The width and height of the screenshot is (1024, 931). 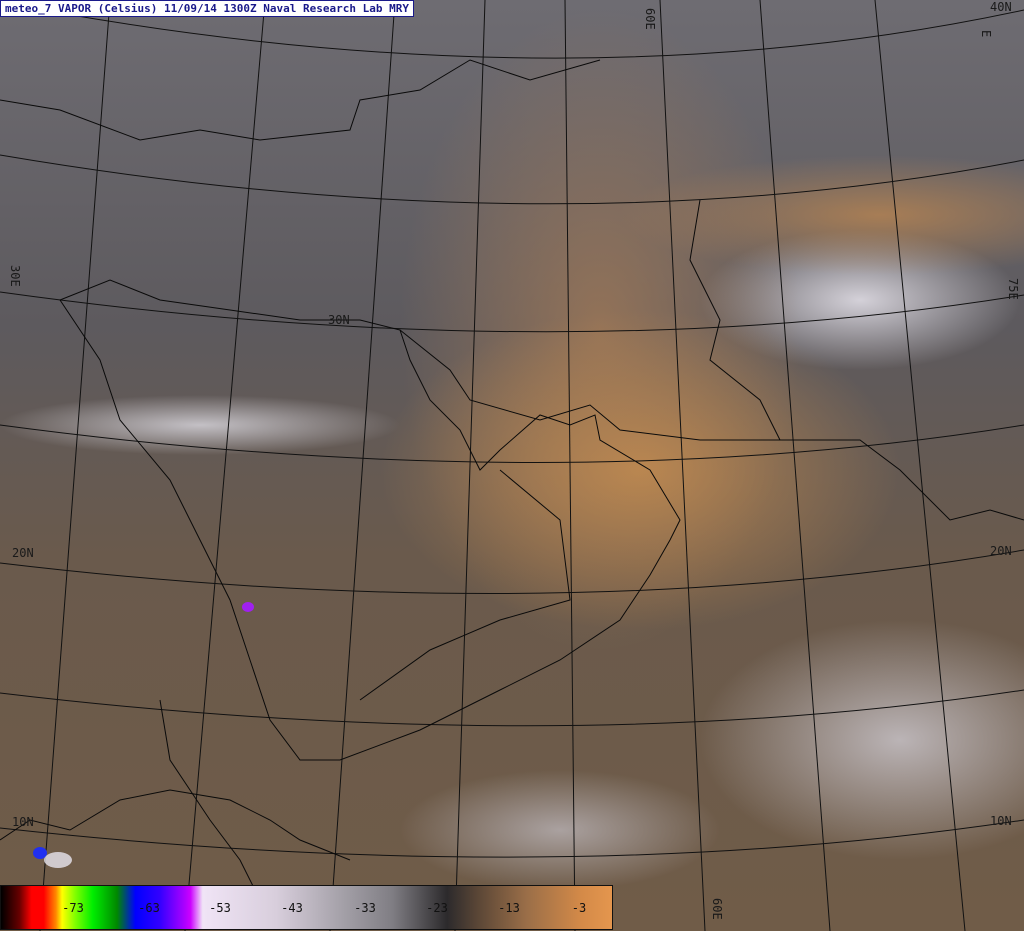 I want to click on lat-line-15n, so click(x=512, y=708).